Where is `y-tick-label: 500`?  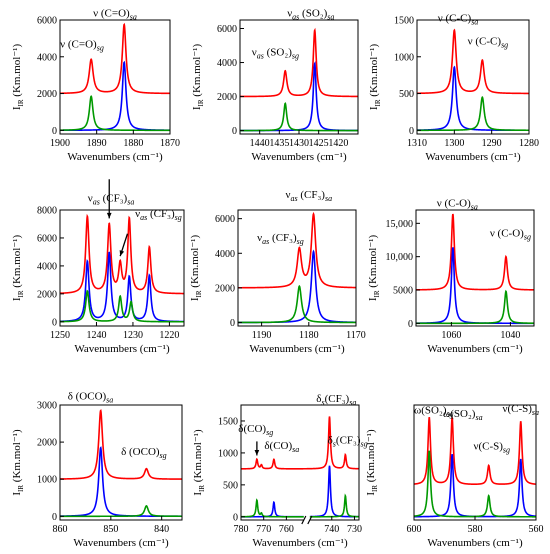
y-tick-label: 500 is located at coordinates (230, 485).